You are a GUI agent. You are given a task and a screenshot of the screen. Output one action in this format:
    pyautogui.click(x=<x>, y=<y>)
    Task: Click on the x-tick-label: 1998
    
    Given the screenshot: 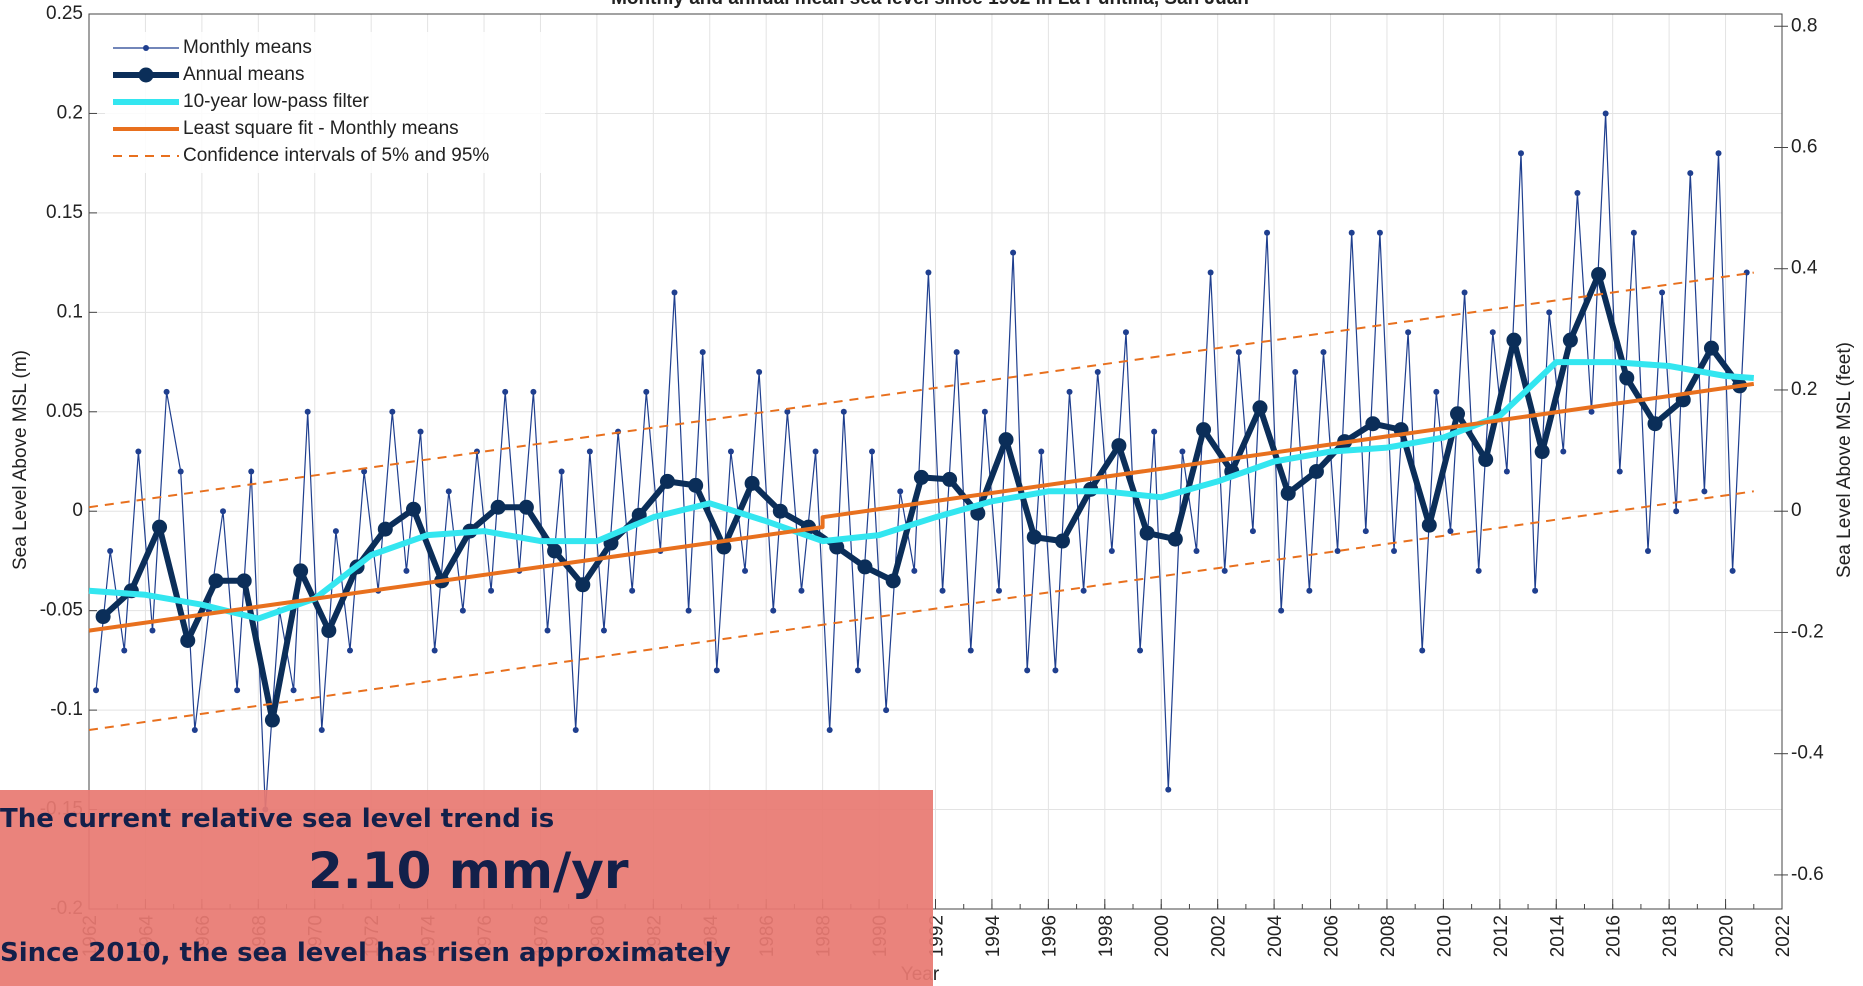 What is the action you would take?
    pyautogui.click(x=1106, y=936)
    